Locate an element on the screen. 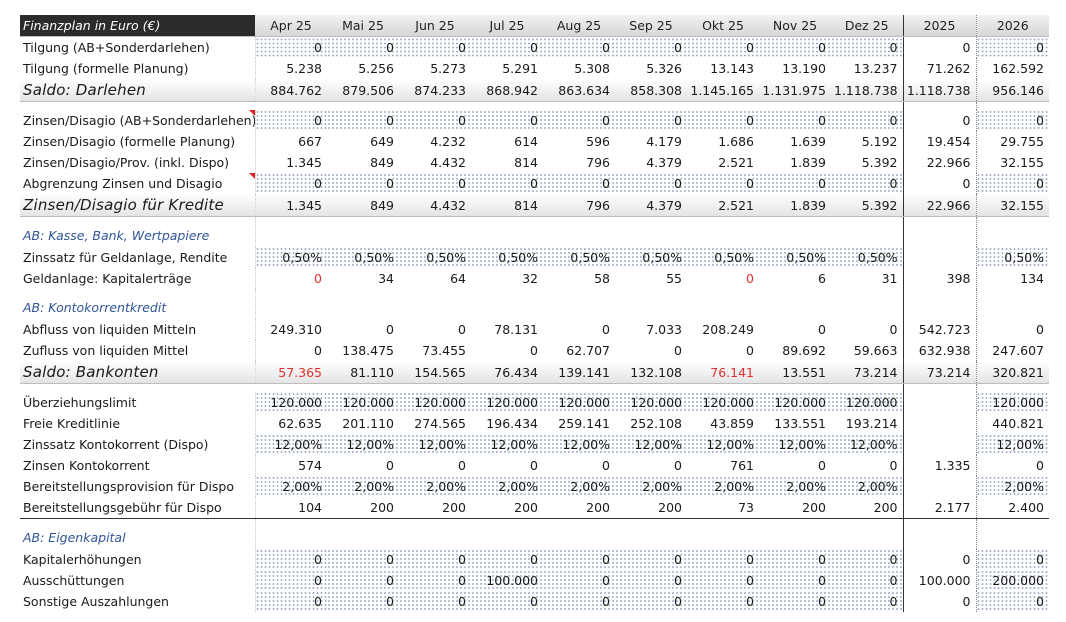  value-cell: 879.506 is located at coordinates (363, 90).